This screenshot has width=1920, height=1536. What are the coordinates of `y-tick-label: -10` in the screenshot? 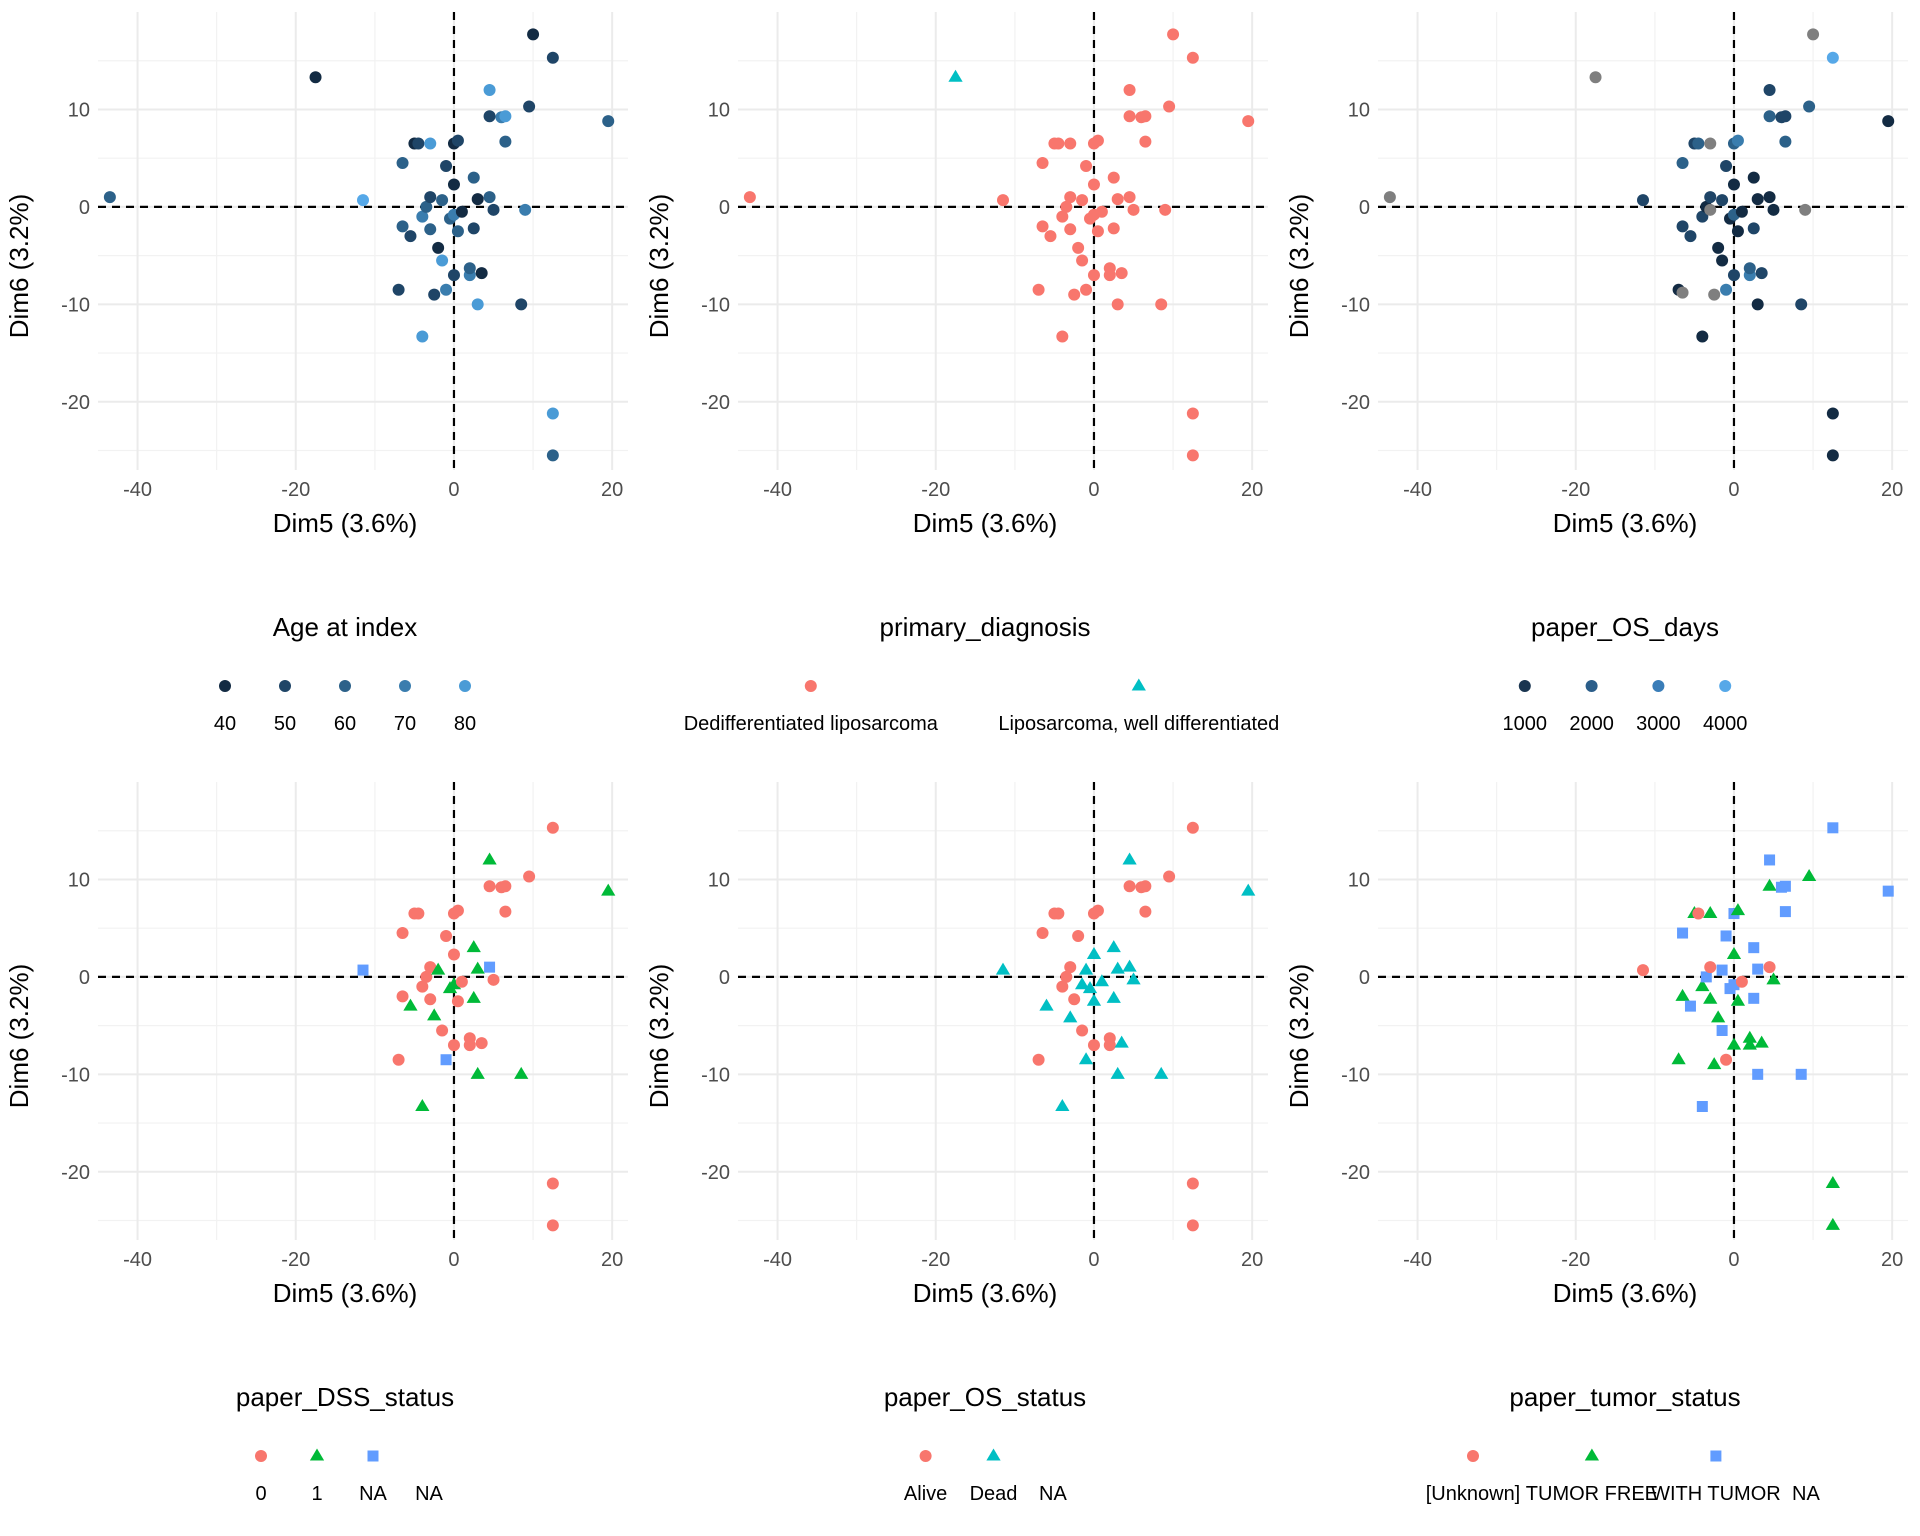 It's located at (715, 305).